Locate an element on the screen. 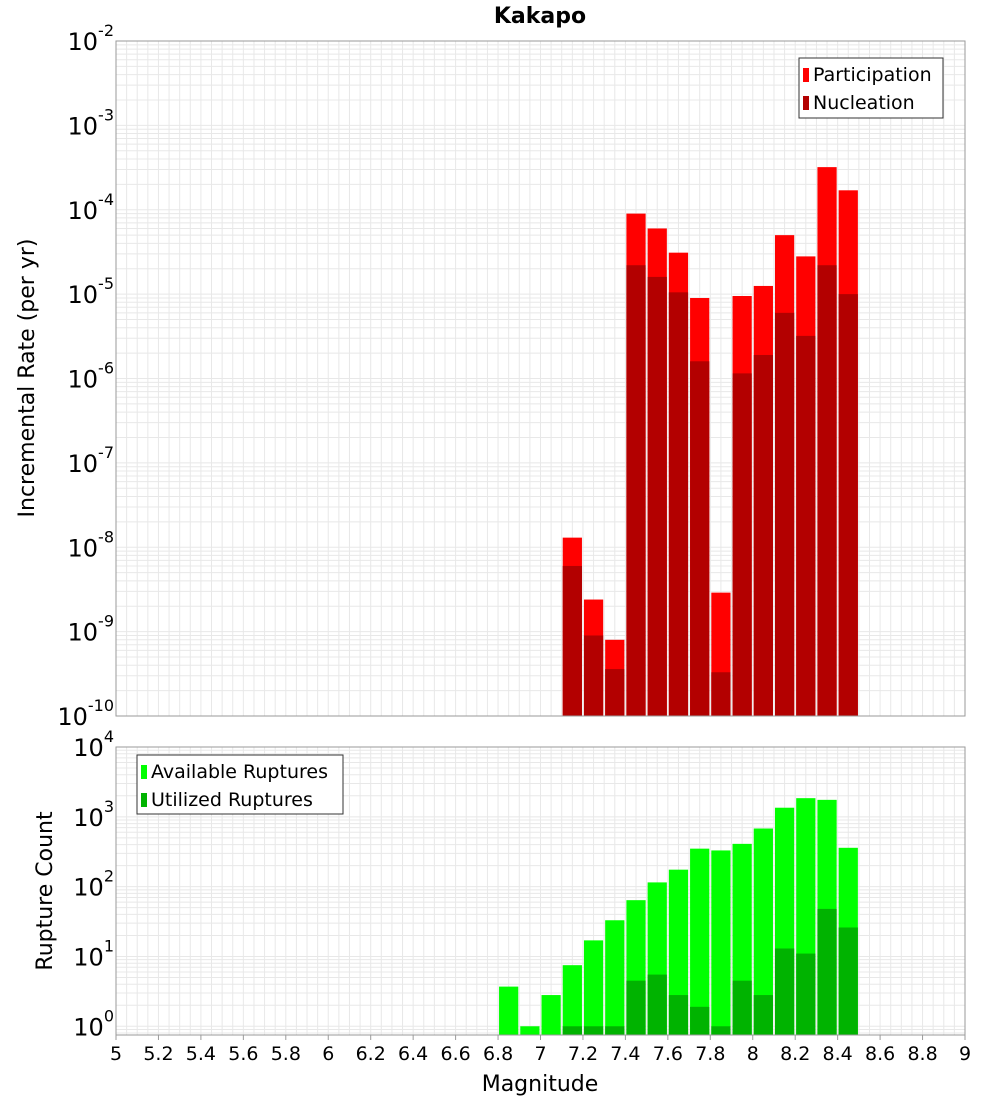 The height and width of the screenshot is (1104, 1000). x-axis-label: Magnitude is located at coordinates (540, 1084).